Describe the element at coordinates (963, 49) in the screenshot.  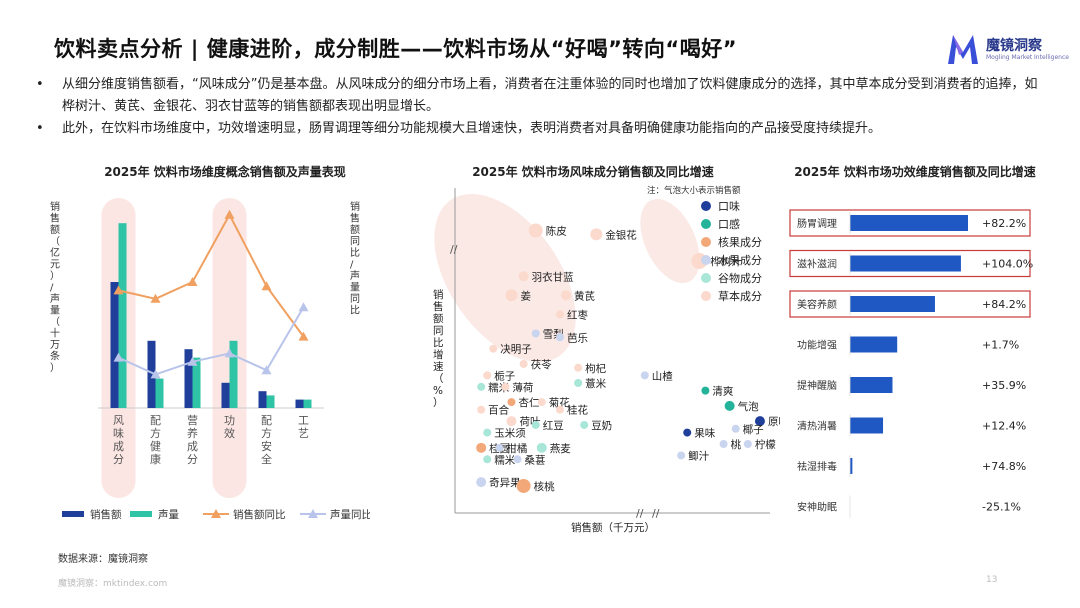
I see `logo-mark-icon` at that location.